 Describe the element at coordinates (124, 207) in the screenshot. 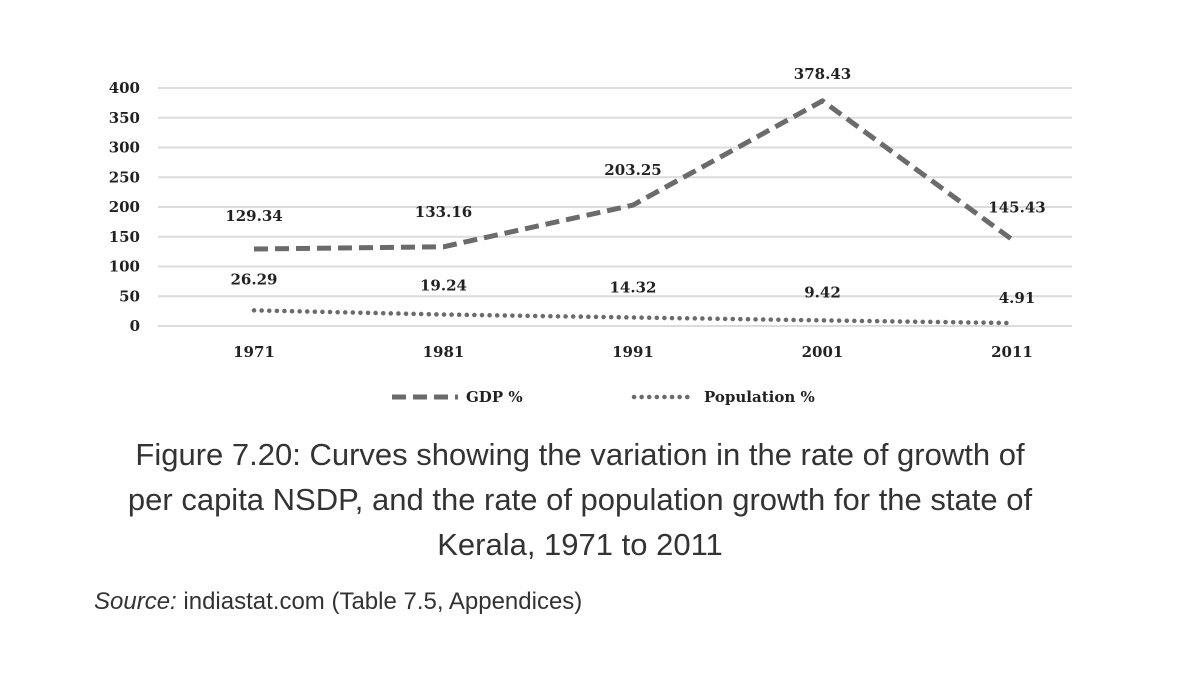

I see `y-tick-label: 200` at that location.